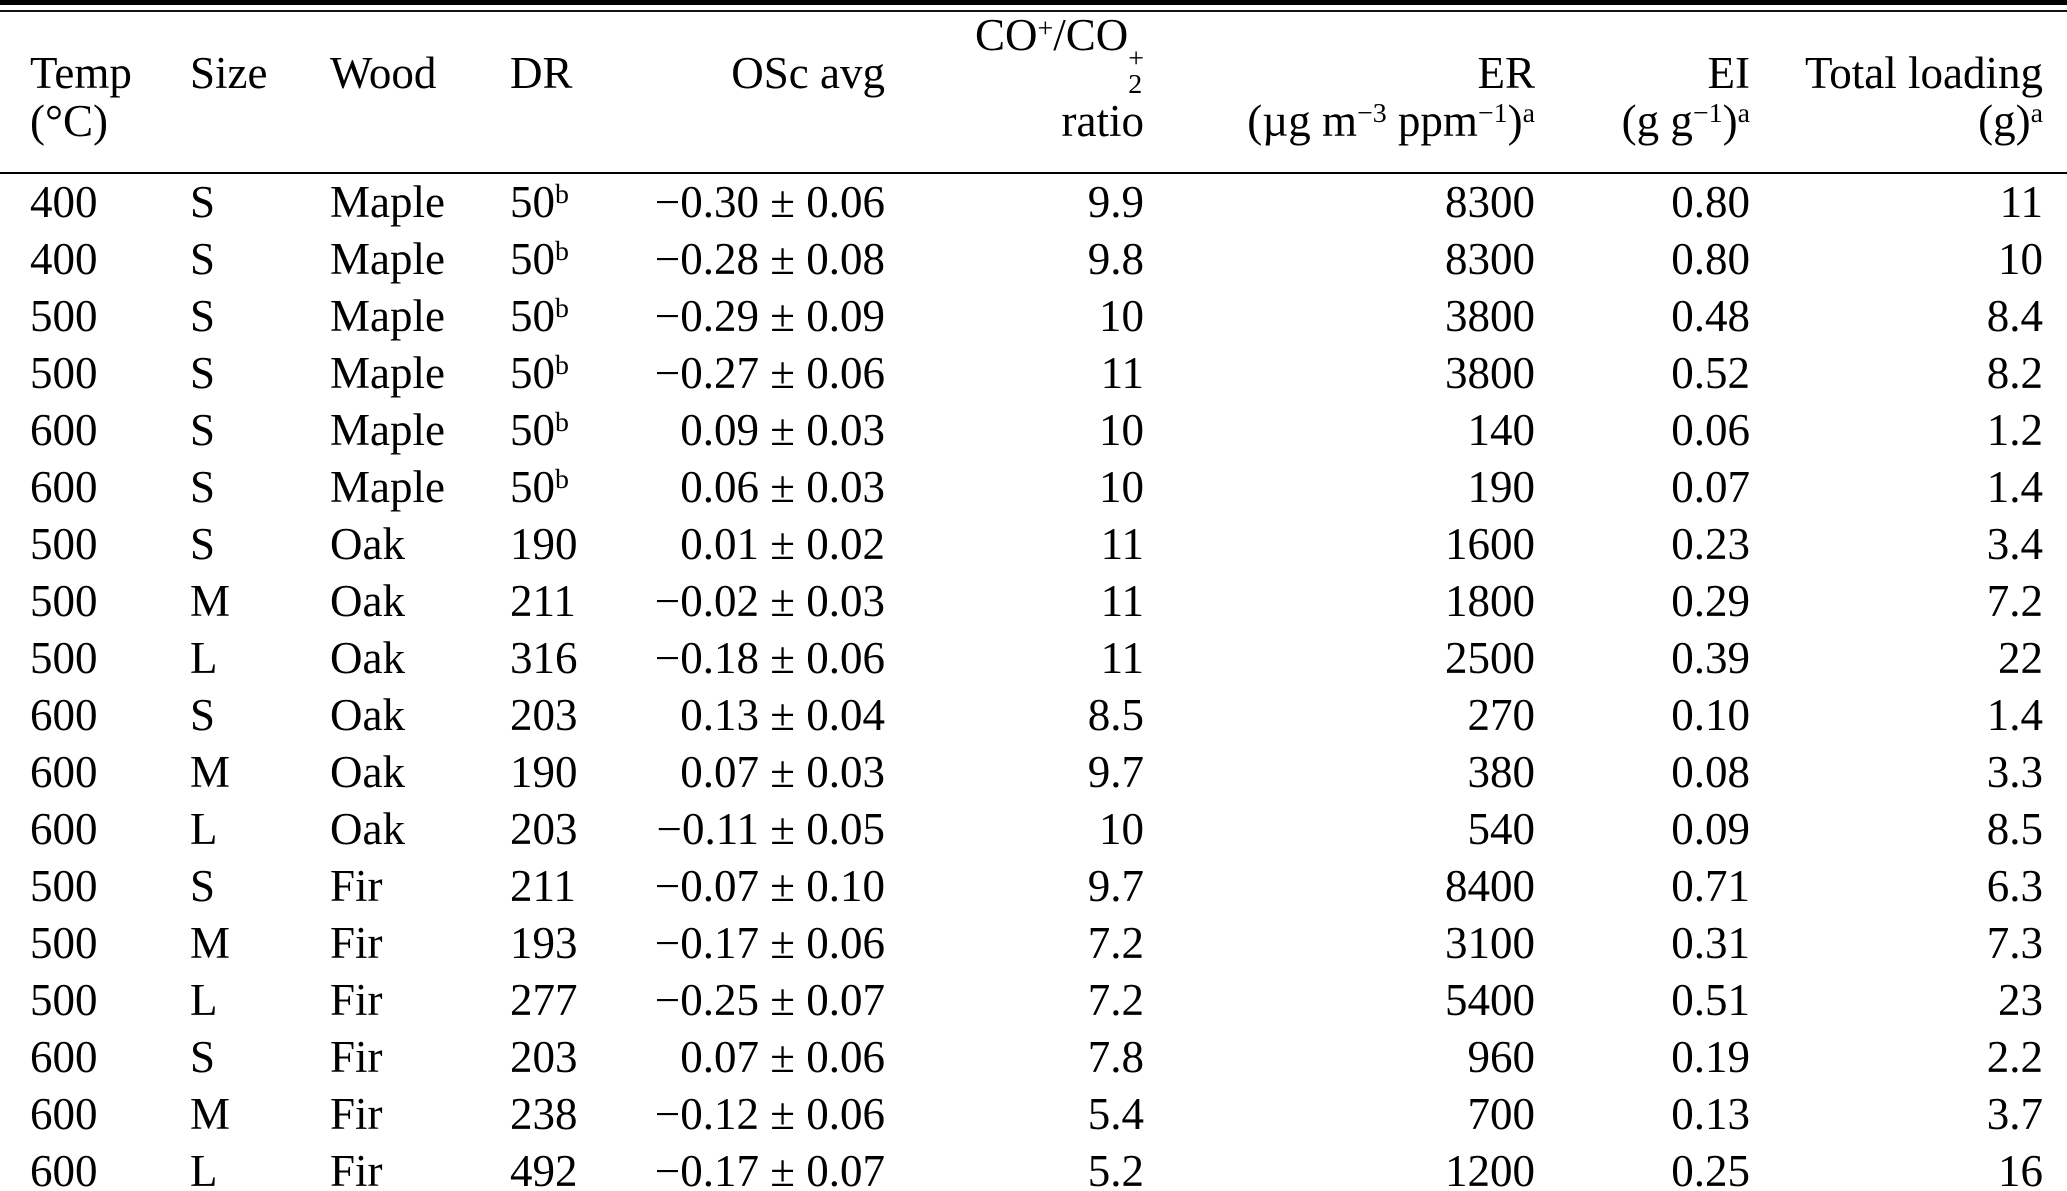 The height and width of the screenshot is (1191, 2067). What do you see at coordinates (1710, 315) in the screenshot?
I see `cell-ei: 0.48` at bounding box center [1710, 315].